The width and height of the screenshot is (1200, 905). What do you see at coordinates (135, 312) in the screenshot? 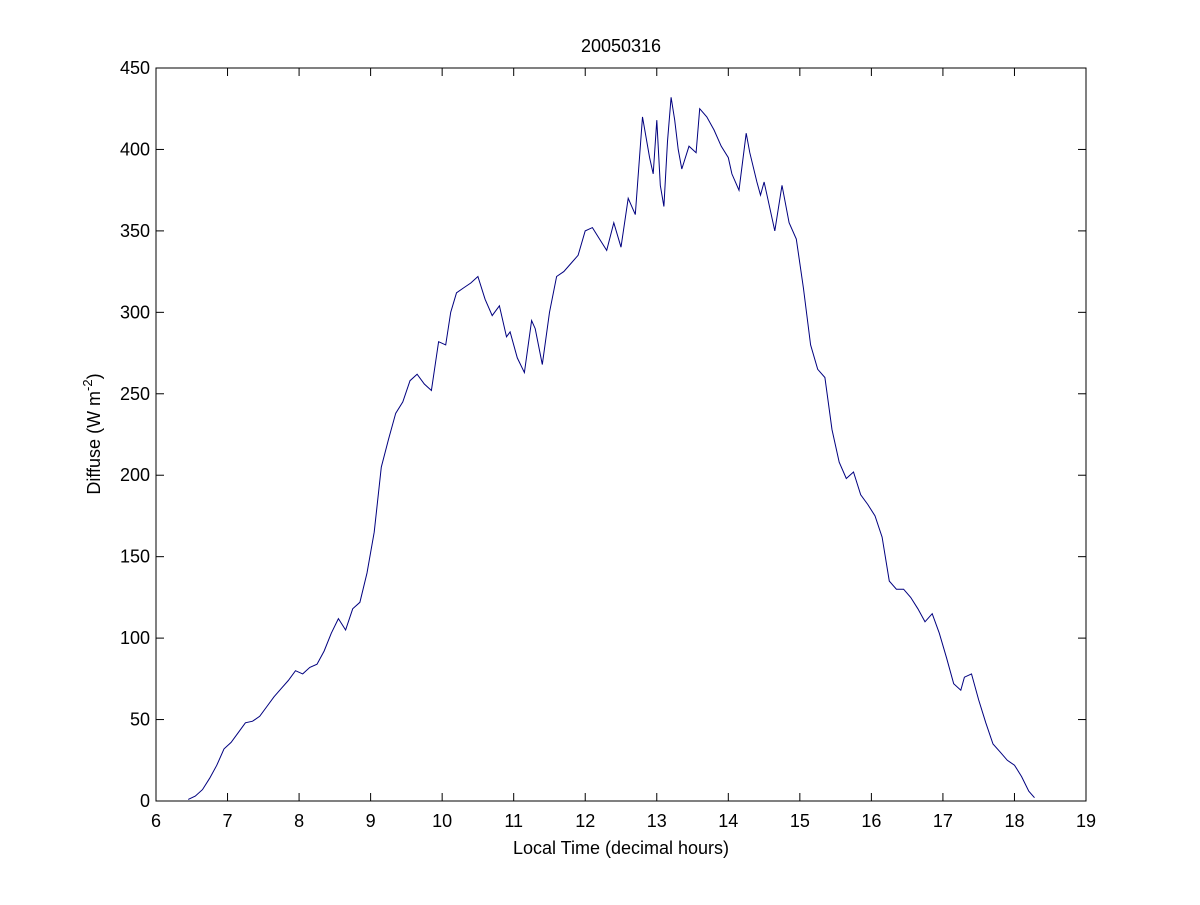
I see `y-tick-label: 300` at bounding box center [135, 312].